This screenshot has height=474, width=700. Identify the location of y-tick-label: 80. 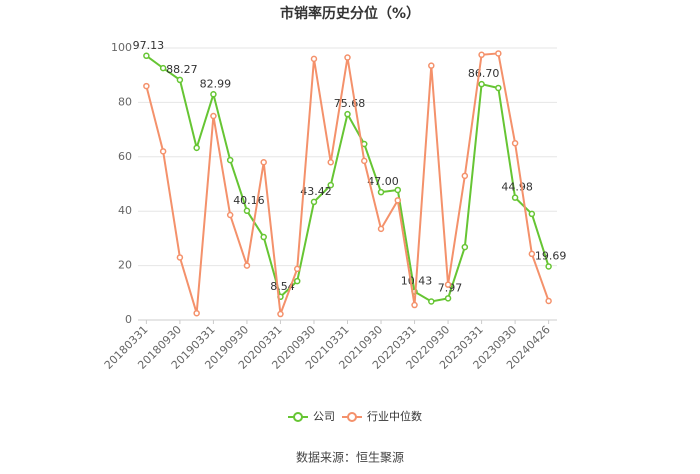
(125, 101).